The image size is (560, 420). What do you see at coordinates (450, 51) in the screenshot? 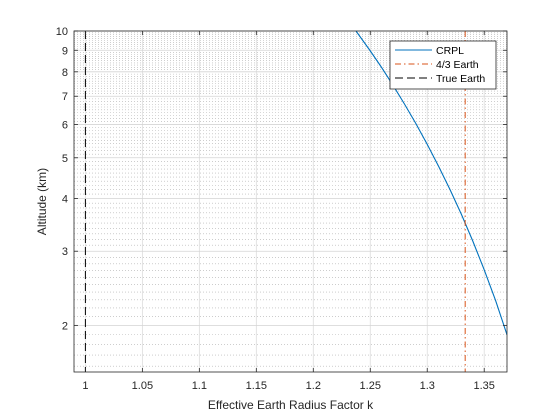
I see `legend-label-crpl: CRPL` at bounding box center [450, 51].